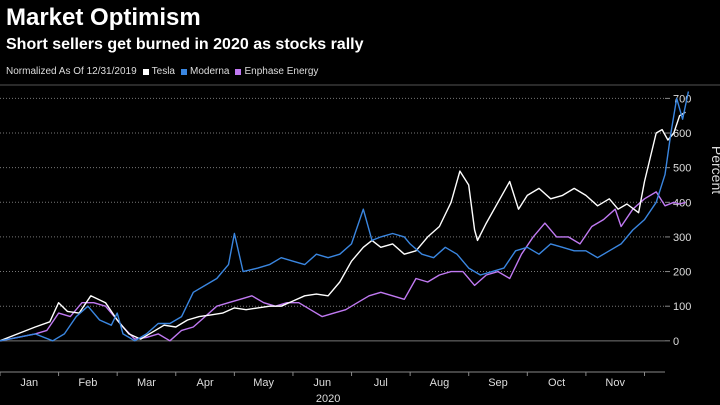 This screenshot has width=720, height=405. I want to click on x-tick-label: May, so click(263, 383).